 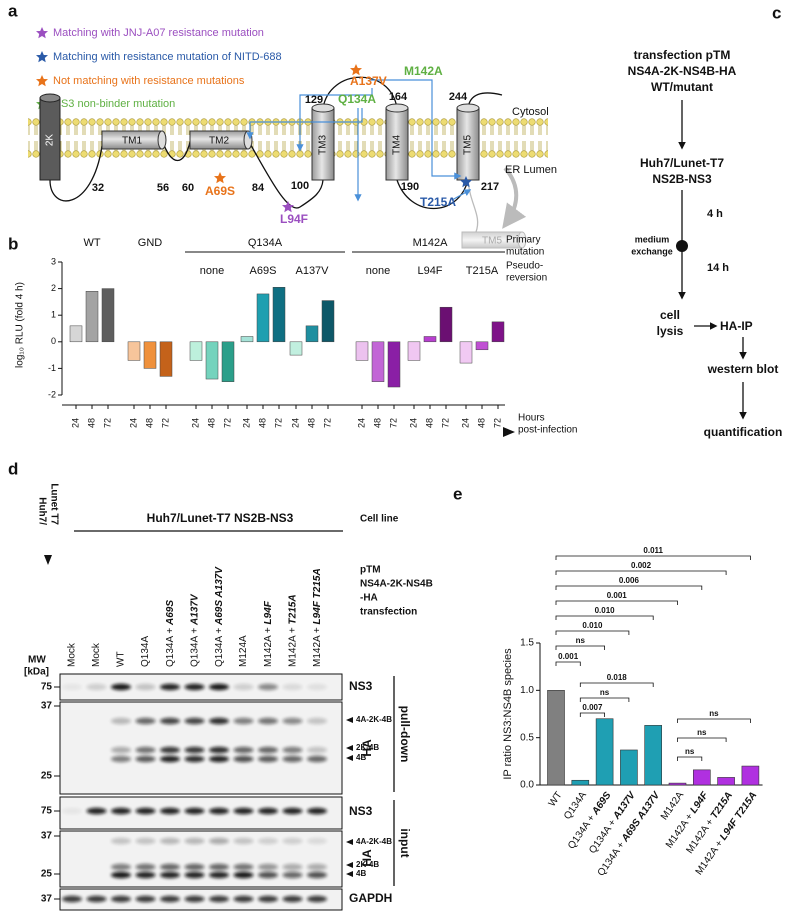 What do you see at coordinates (379, 519) in the screenshot?
I see `row-label: Cell line` at bounding box center [379, 519].